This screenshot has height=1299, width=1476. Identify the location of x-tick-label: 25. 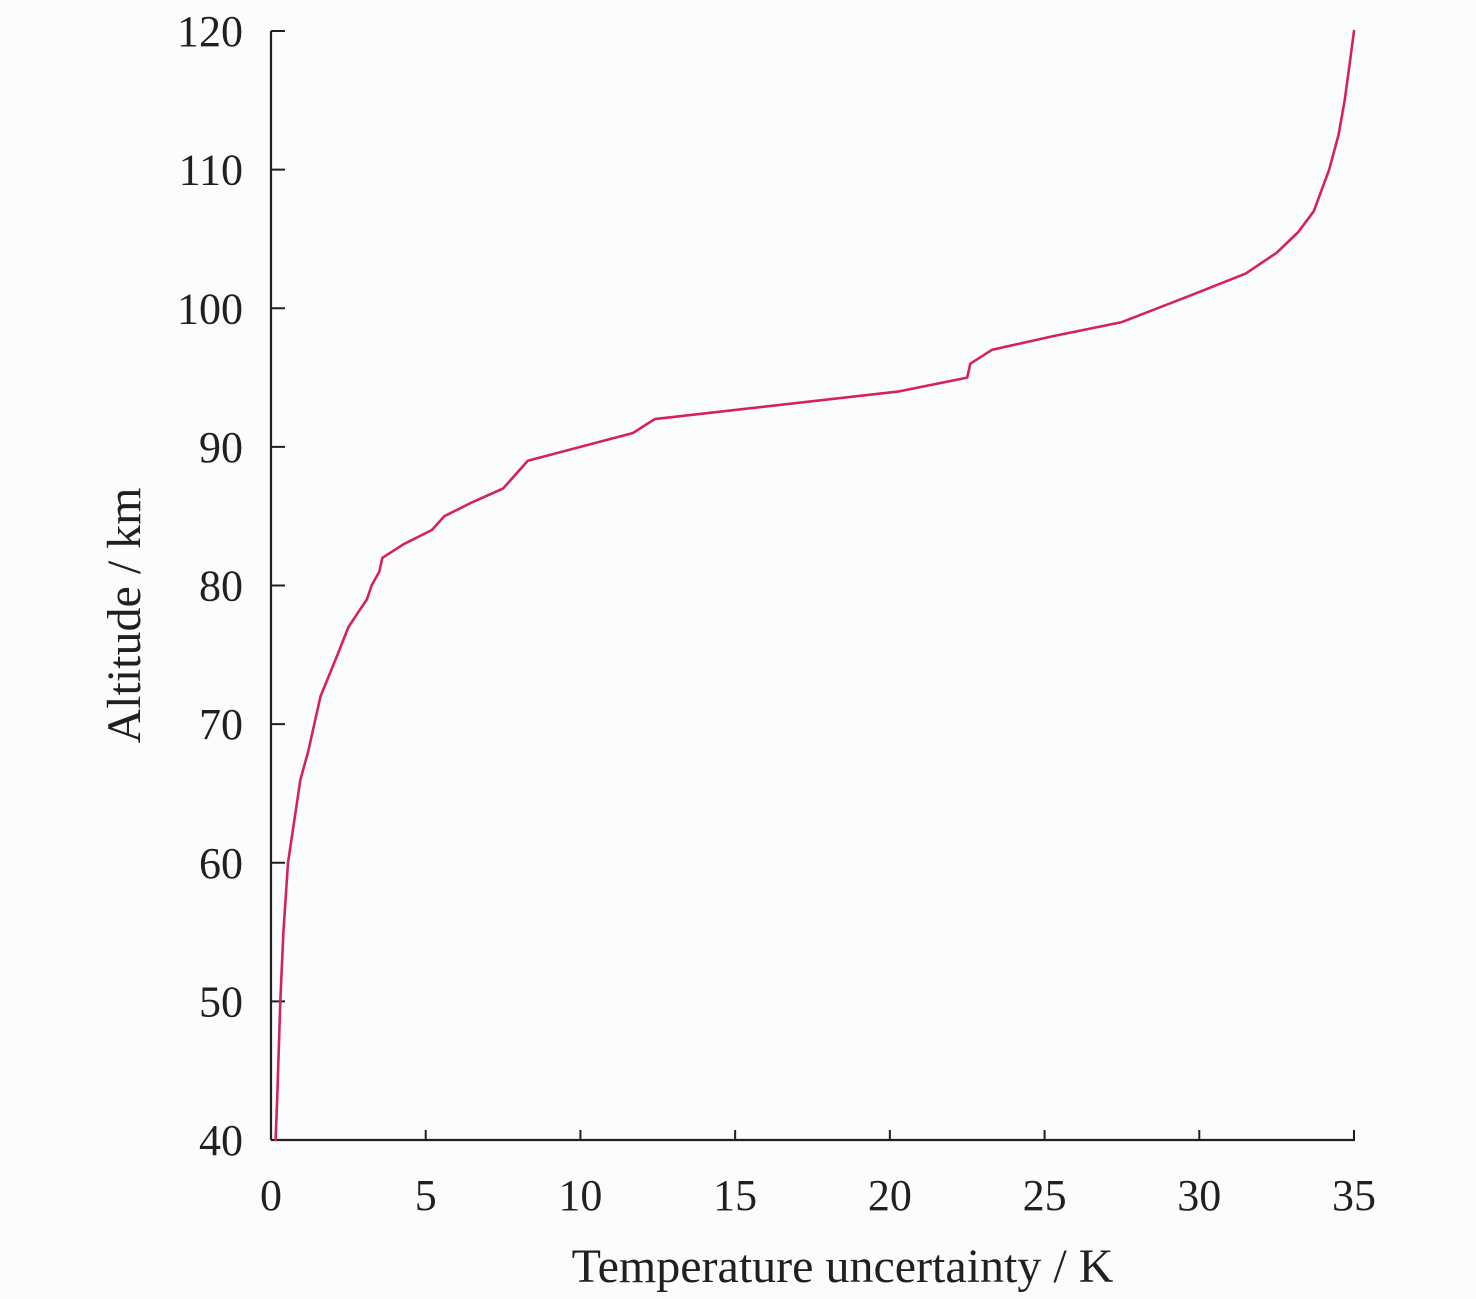
(1045, 1195).